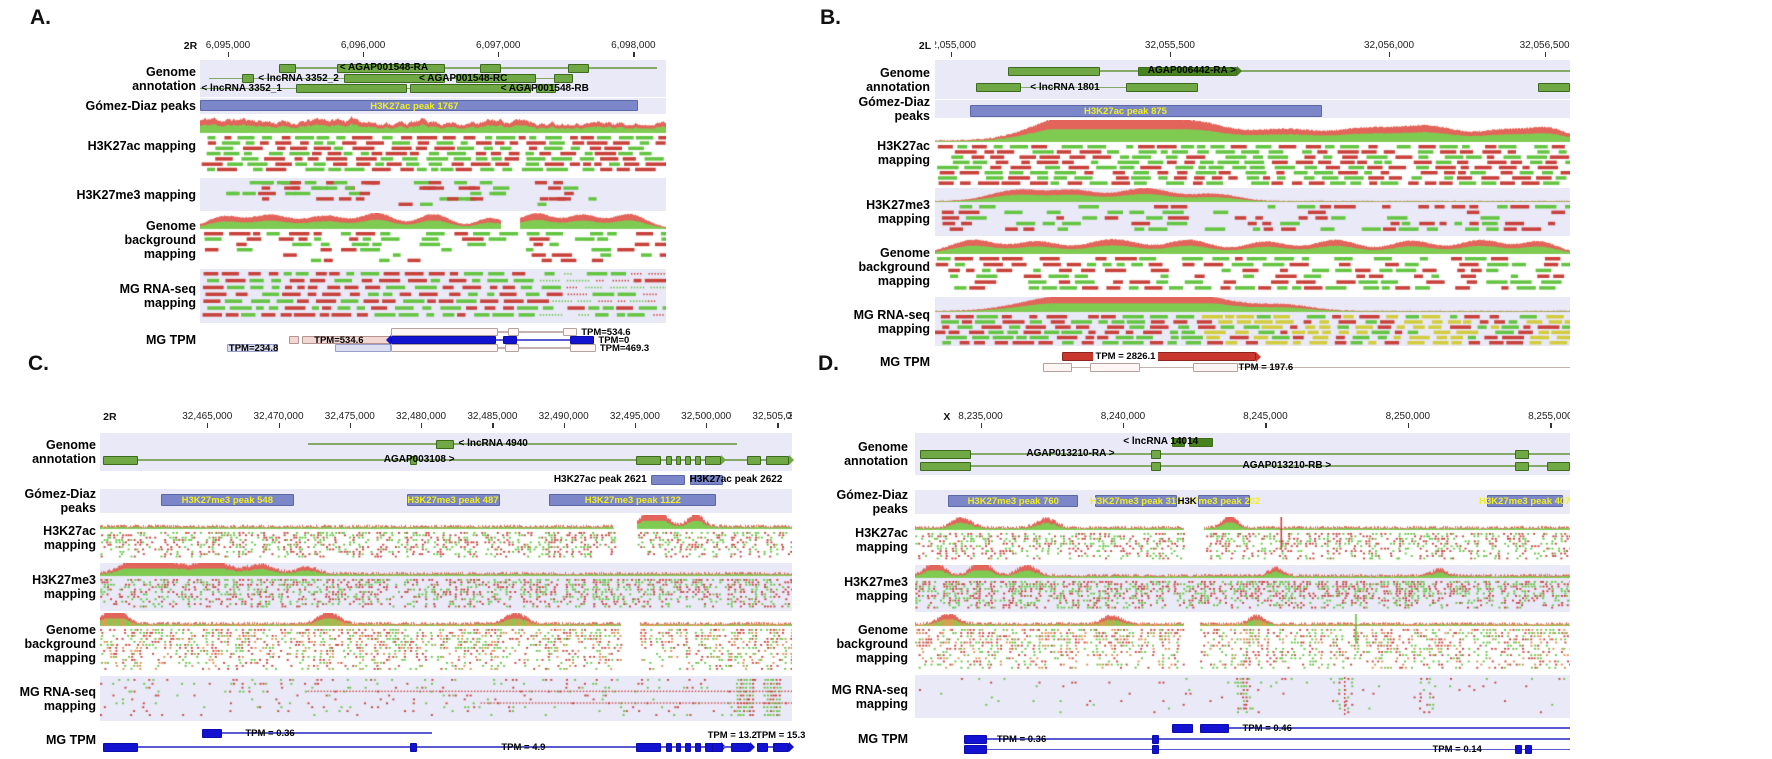  Describe the element at coordinates (1161, 441) in the screenshot. I see `gene-label: < lncRNA 14014` at that location.